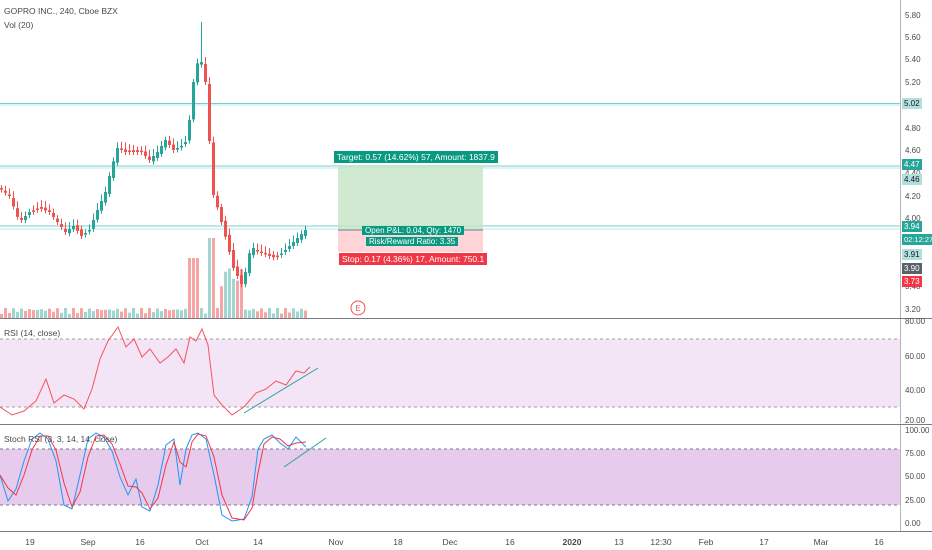  Describe the element at coordinates (416, 157) in the screenshot. I see `target-label: Target: 0.57 (14.62%) 57, Amount: 1837.9` at that location.